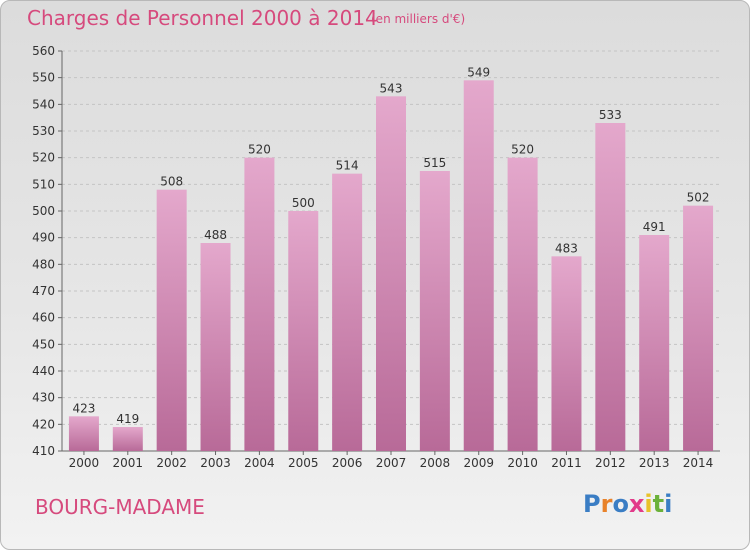 The height and width of the screenshot is (550, 750). I want to click on x-tick-label: 2011, so click(566, 463).